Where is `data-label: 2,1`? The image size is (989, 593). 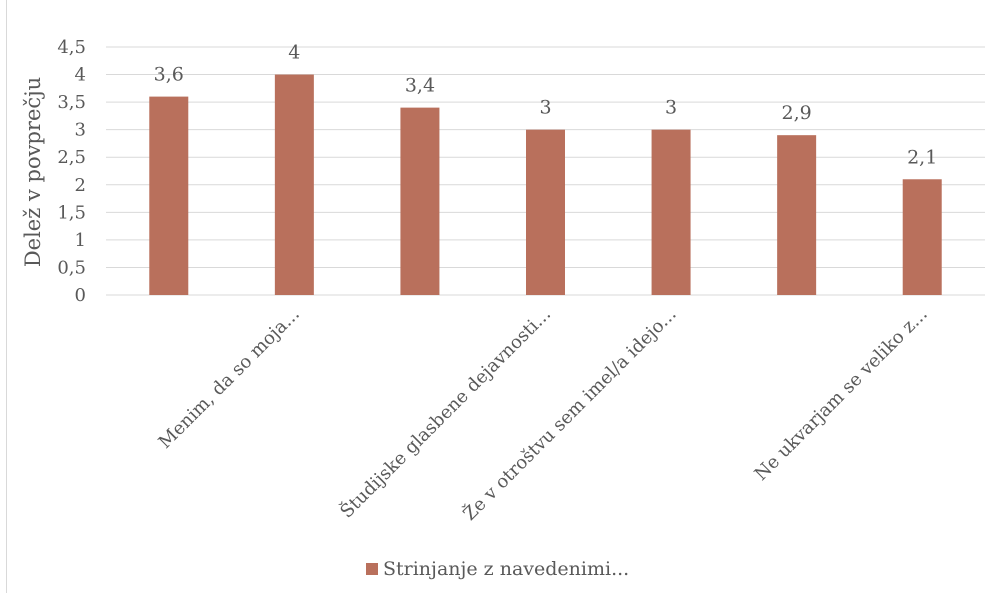 data-label: 2,1 is located at coordinates (922, 157).